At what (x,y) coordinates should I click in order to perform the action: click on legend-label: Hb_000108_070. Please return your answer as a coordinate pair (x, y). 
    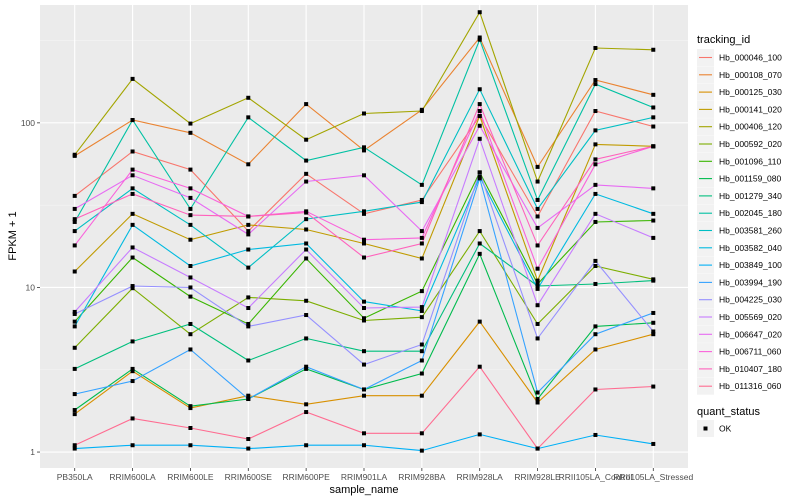
    Looking at the image, I should click on (750, 75).